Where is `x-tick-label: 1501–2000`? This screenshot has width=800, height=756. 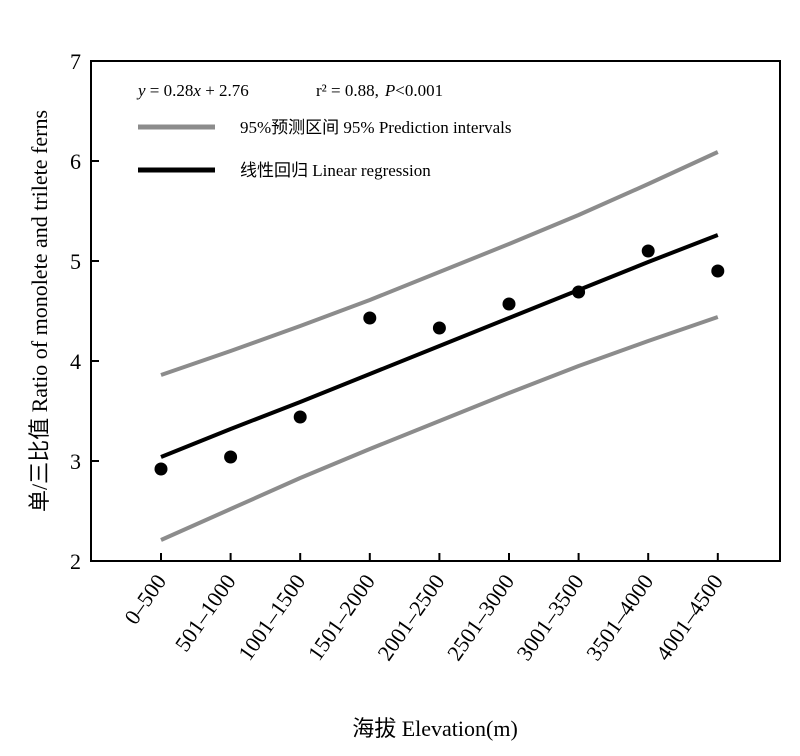
x-tick-label: 1501–2000 is located at coordinates (341, 617).